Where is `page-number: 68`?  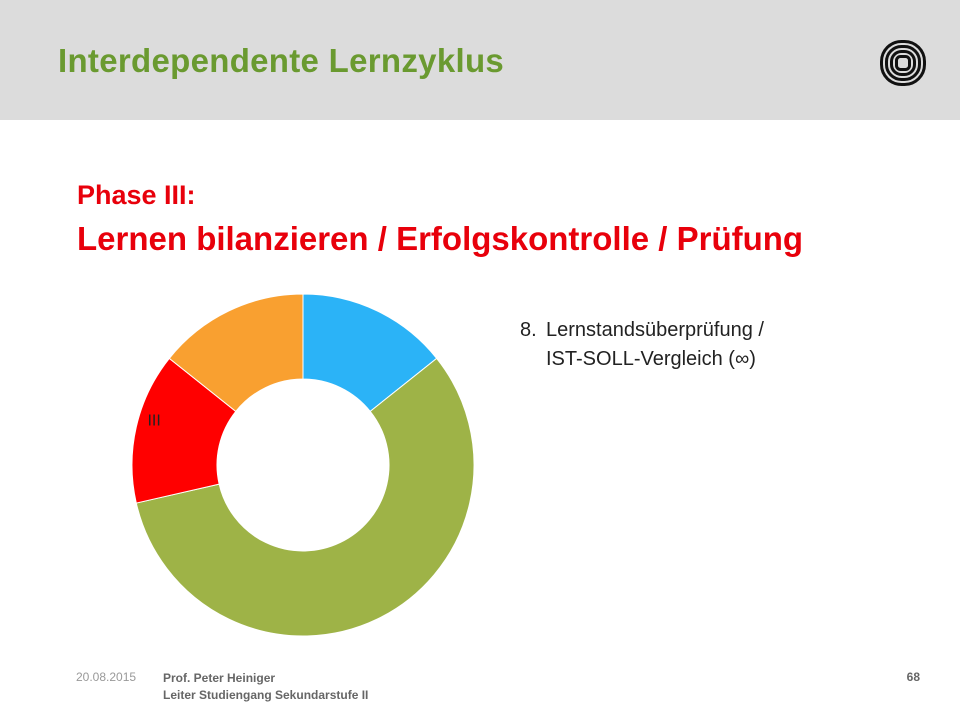 page-number: 68 is located at coordinates (913, 677).